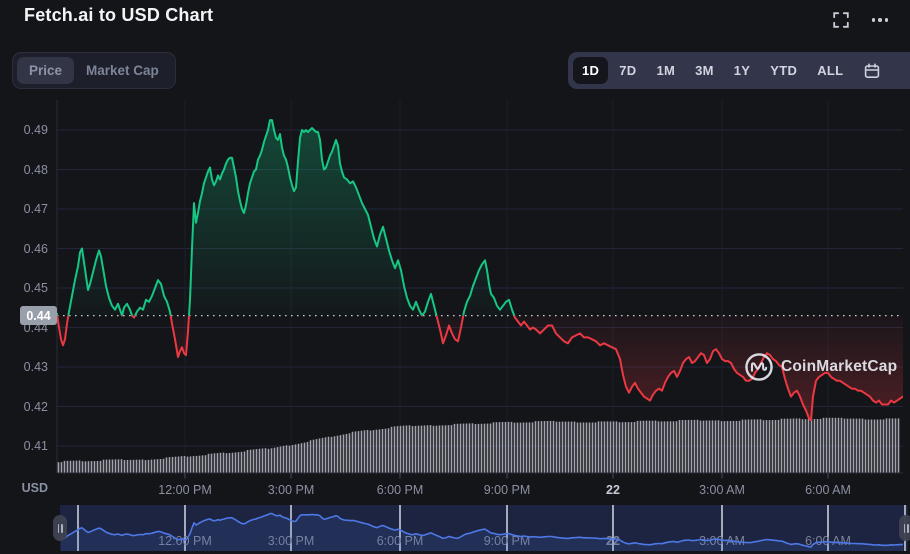 The height and width of the screenshot is (554, 910). Describe the element at coordinates (830, 70) in the screenshot. I see `range-all-button: ALL` at that location.